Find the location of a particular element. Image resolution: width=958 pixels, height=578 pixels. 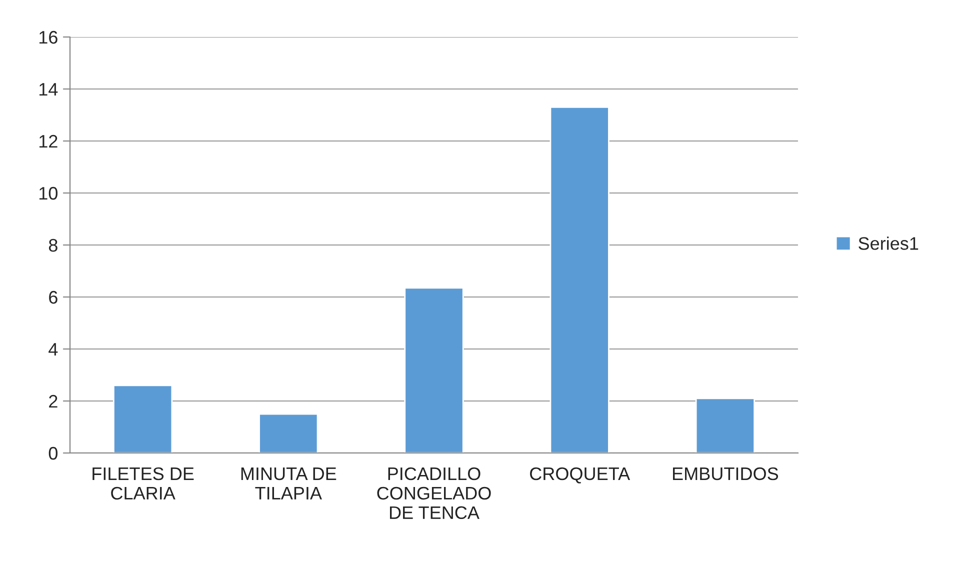

legend-label: Series1 is located at coordinates (888, 243).